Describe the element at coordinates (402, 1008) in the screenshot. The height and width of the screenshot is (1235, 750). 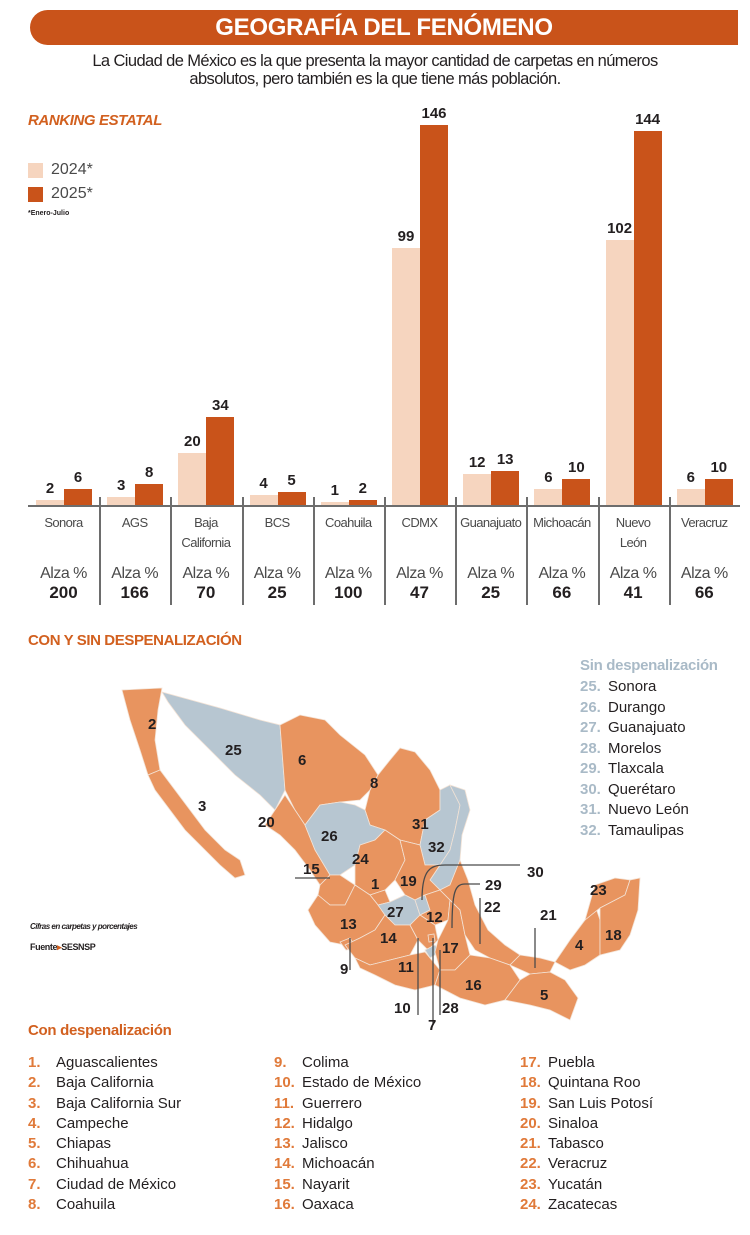
I see `svg-text: 10` at that location.